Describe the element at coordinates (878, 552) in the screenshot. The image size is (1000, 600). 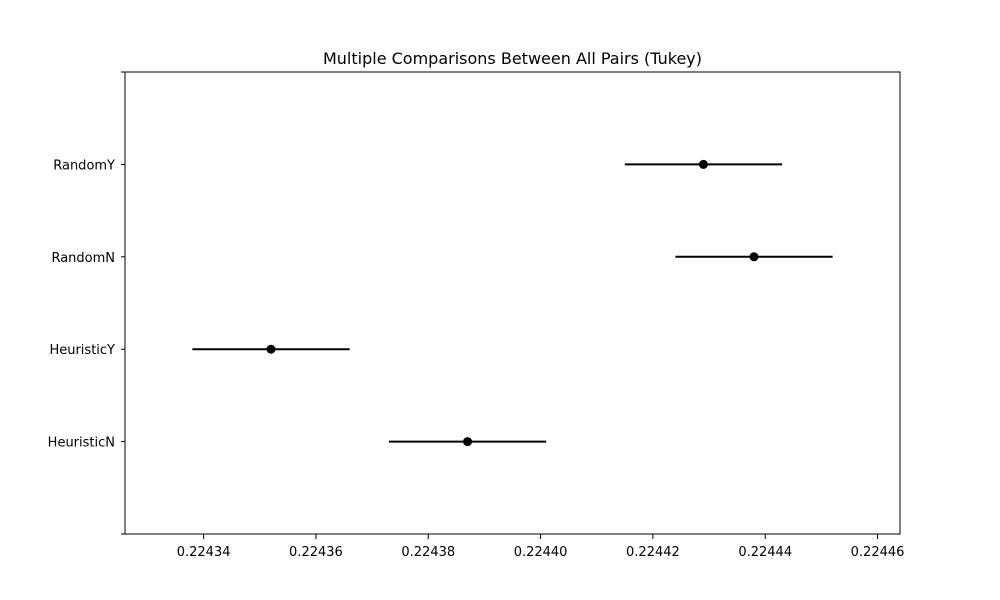
I see `x-tick-label: 0.22446` at that location.